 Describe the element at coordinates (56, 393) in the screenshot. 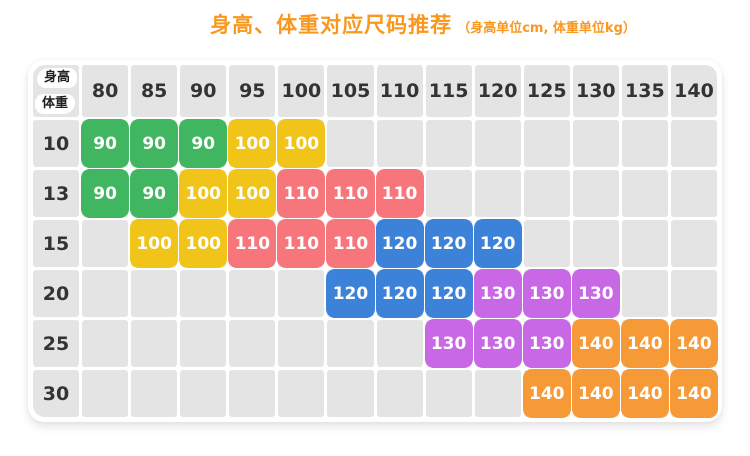

I see `weight-row-label: 30` at that location.